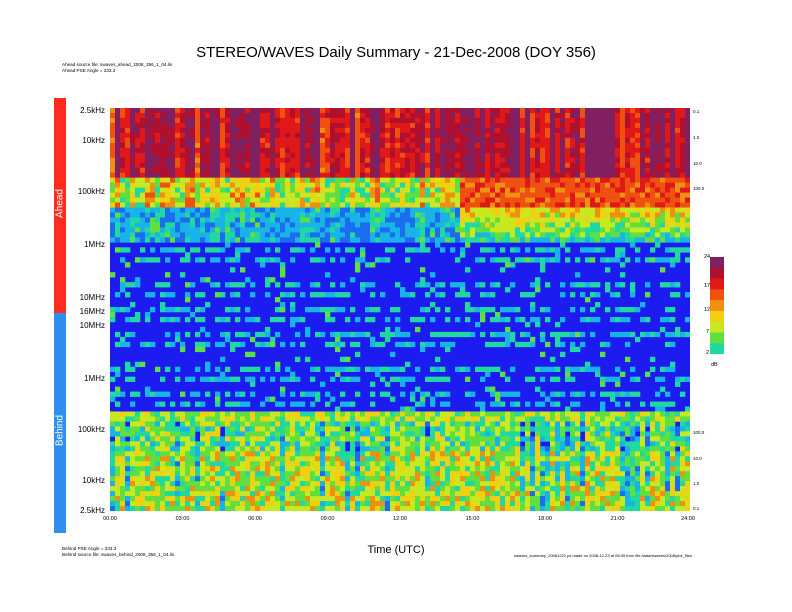  I want to click on y-tick-ahead-3: 1MHz, so click(94, 244).